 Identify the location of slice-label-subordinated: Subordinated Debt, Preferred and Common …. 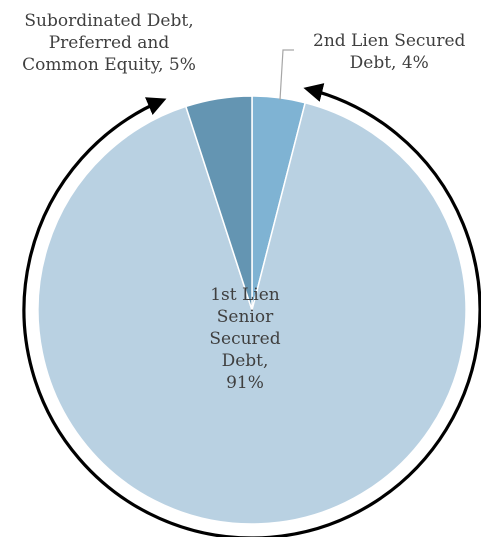
(109, 43).